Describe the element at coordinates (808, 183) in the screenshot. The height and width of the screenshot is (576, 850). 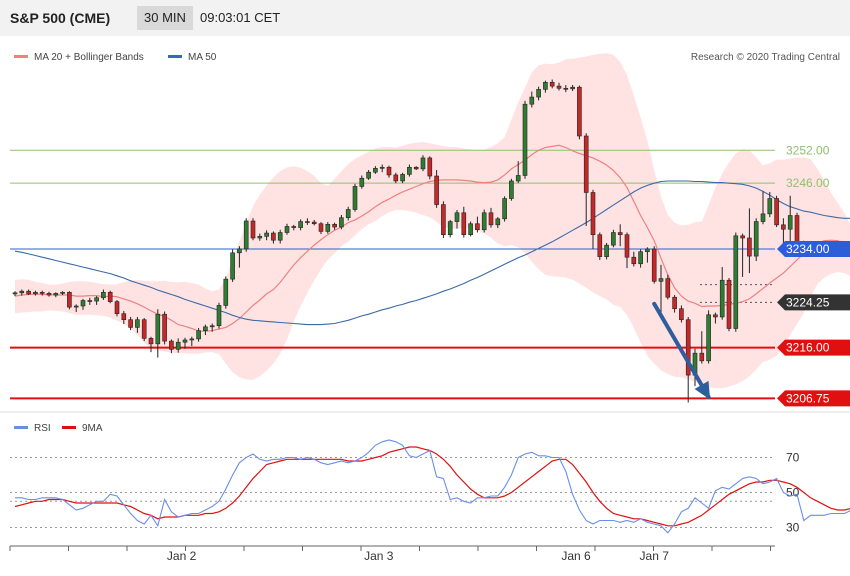
I see `level-label-3246.00: 3246.00` at that location.